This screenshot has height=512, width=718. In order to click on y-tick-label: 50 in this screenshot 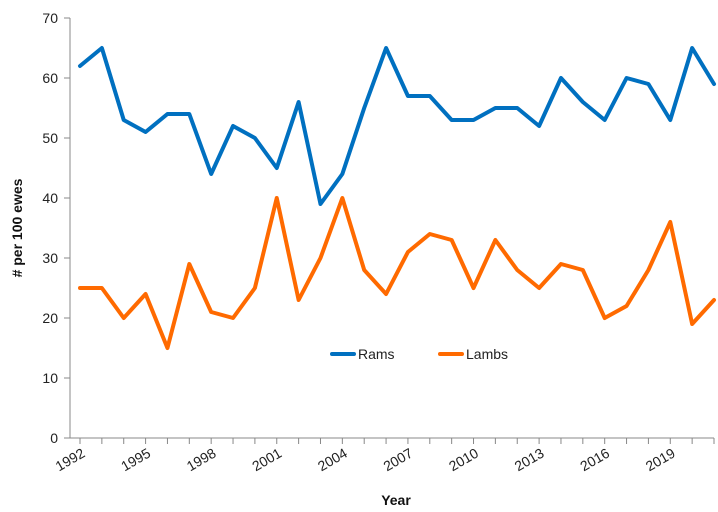, I will do `click(50, 138)`.